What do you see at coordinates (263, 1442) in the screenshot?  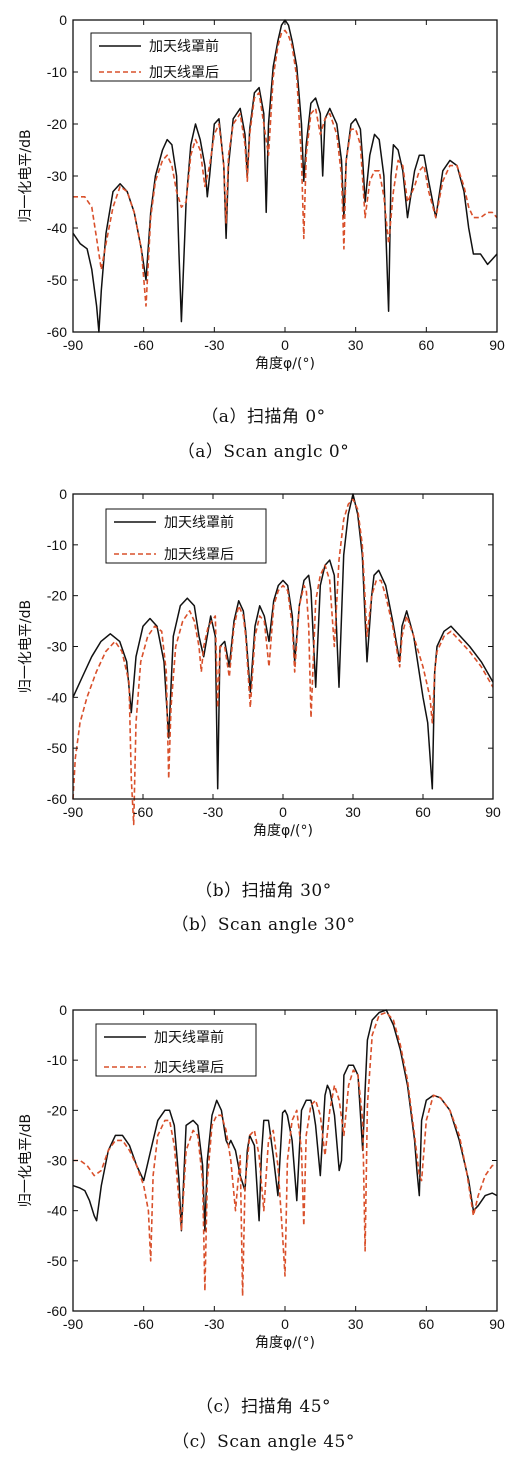 I see `caption-c-en: （c）Scan angle 45°` at bounding box center [263, 1442].